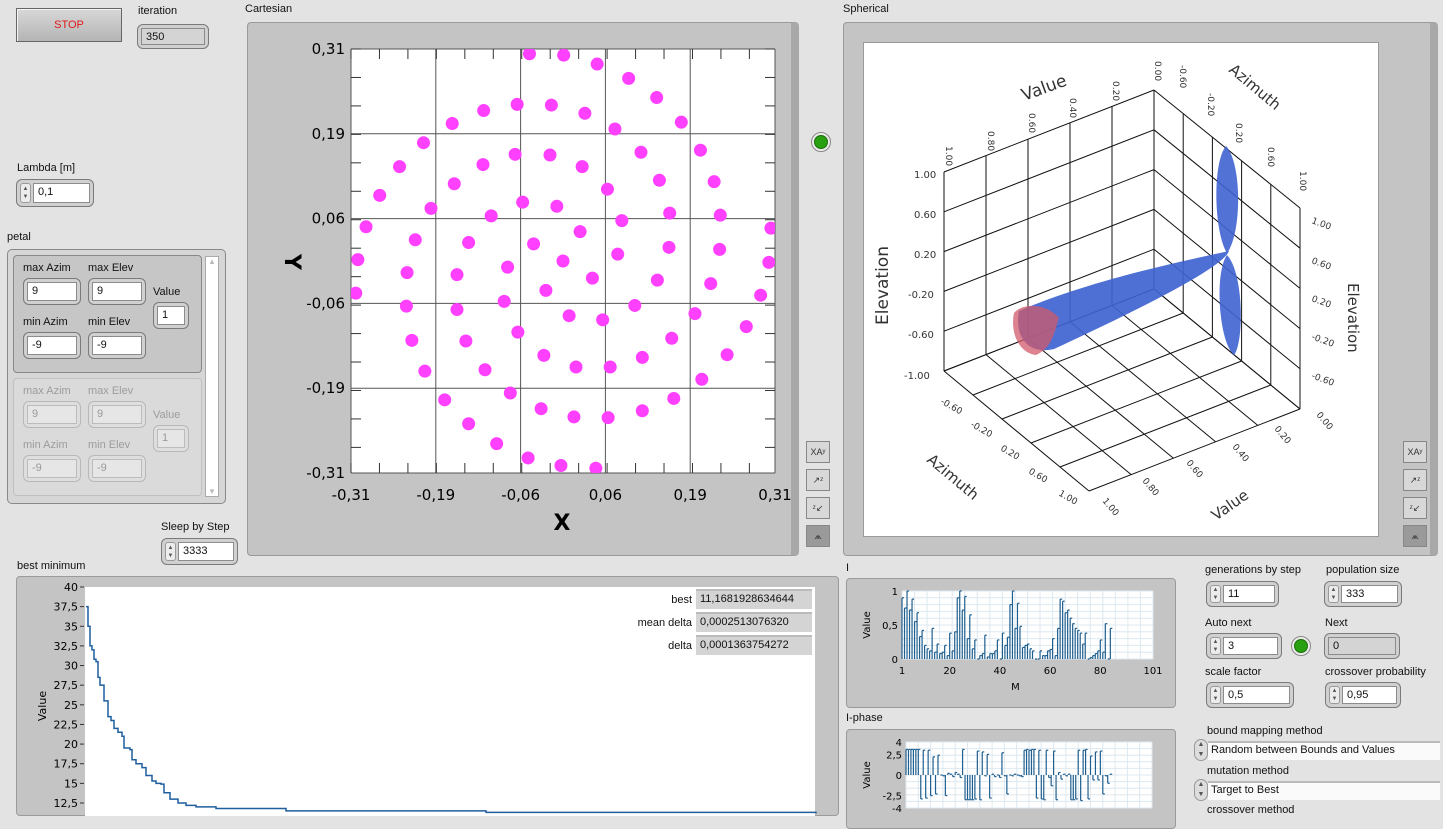  What do you see at coordinates (1249, 594) in the screenshot?
I see `generations-input: 11` at bounding box center [1249, 594].